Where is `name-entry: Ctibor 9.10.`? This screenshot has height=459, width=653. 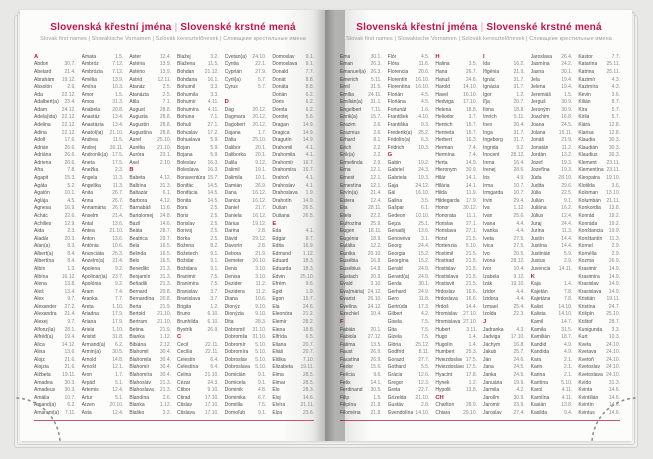
name-entry: Ctibor 9.10. is located at coordinates (198, 390).